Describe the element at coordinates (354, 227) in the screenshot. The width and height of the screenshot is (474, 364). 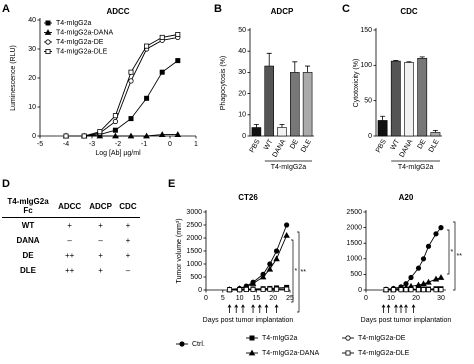
I see `y-tick-label: 2000` at that location.